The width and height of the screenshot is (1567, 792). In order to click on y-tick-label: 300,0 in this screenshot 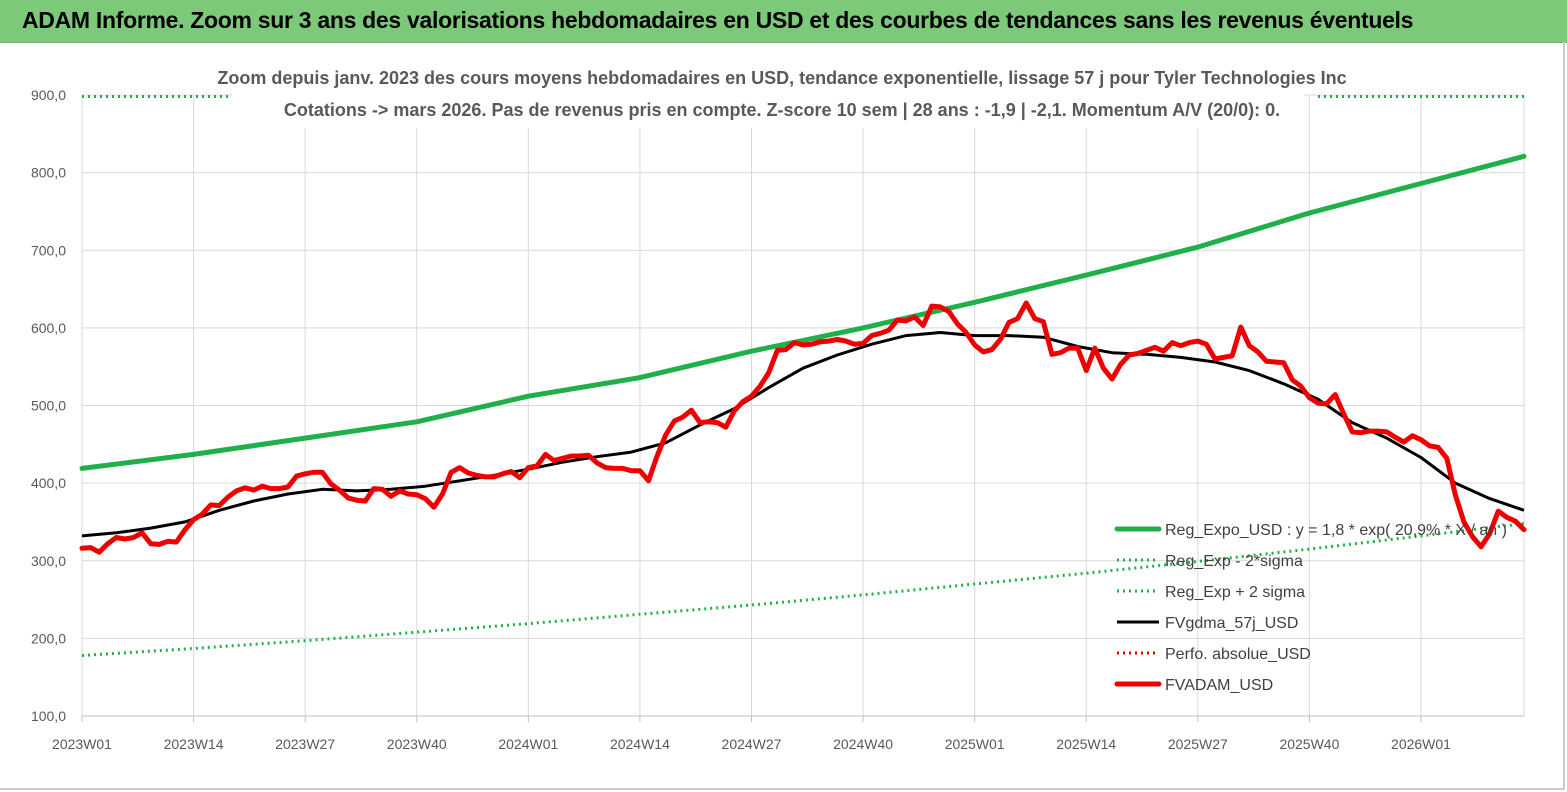, I will do `click(48, 561)`.